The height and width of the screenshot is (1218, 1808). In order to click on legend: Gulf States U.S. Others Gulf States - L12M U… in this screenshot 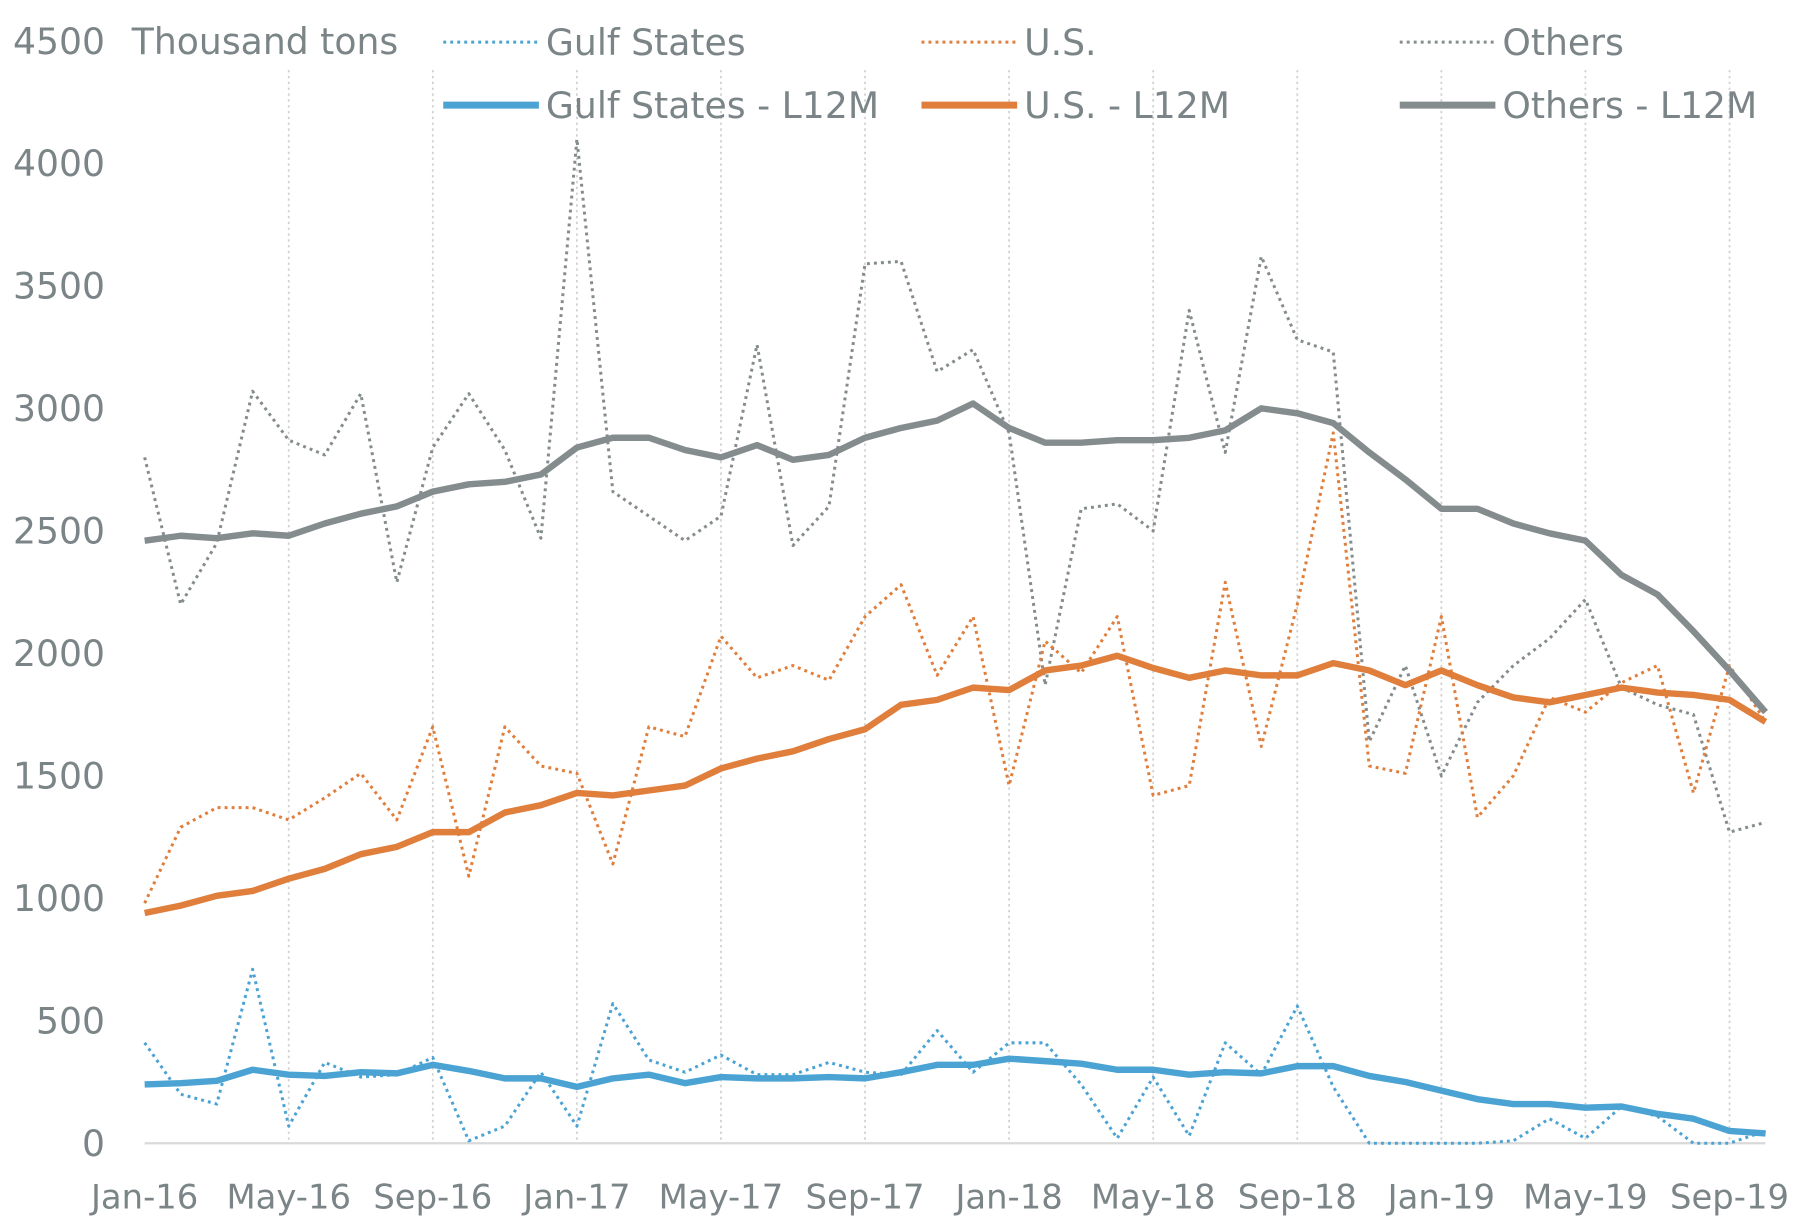, I will do `click(1100, 74)`.